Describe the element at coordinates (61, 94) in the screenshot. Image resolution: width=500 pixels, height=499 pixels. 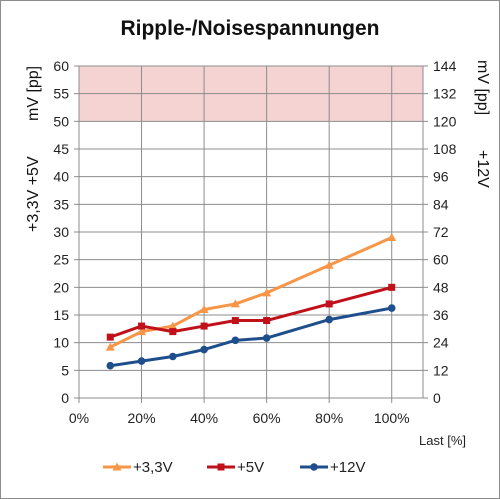
I see `y-tick-left: 55` at that location.